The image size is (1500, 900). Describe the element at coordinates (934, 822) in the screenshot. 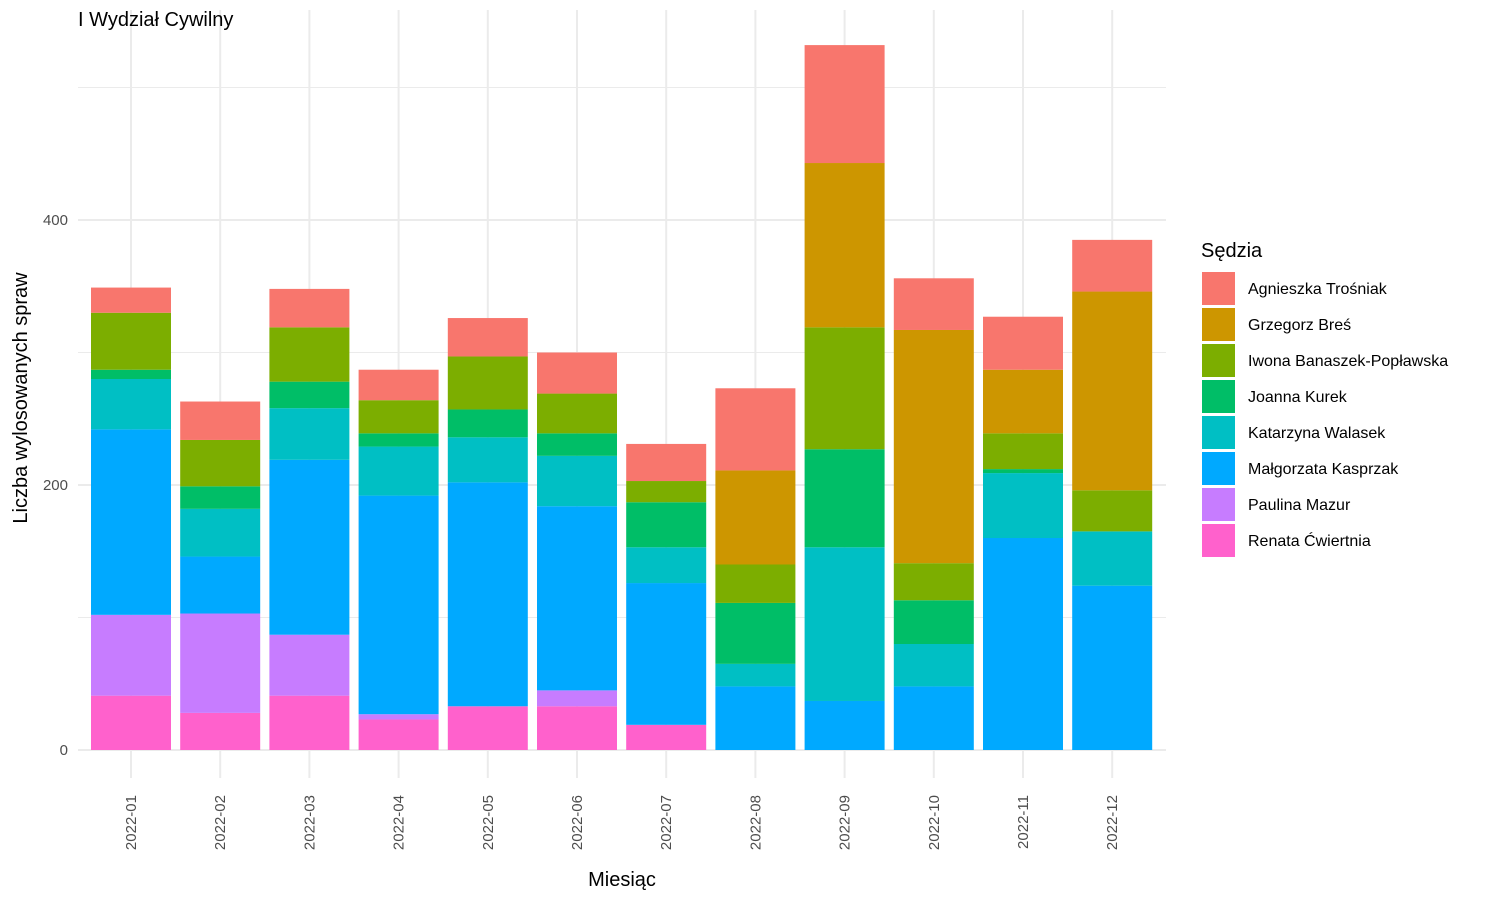

I see `x-tick-label: 2022-10` at that location.